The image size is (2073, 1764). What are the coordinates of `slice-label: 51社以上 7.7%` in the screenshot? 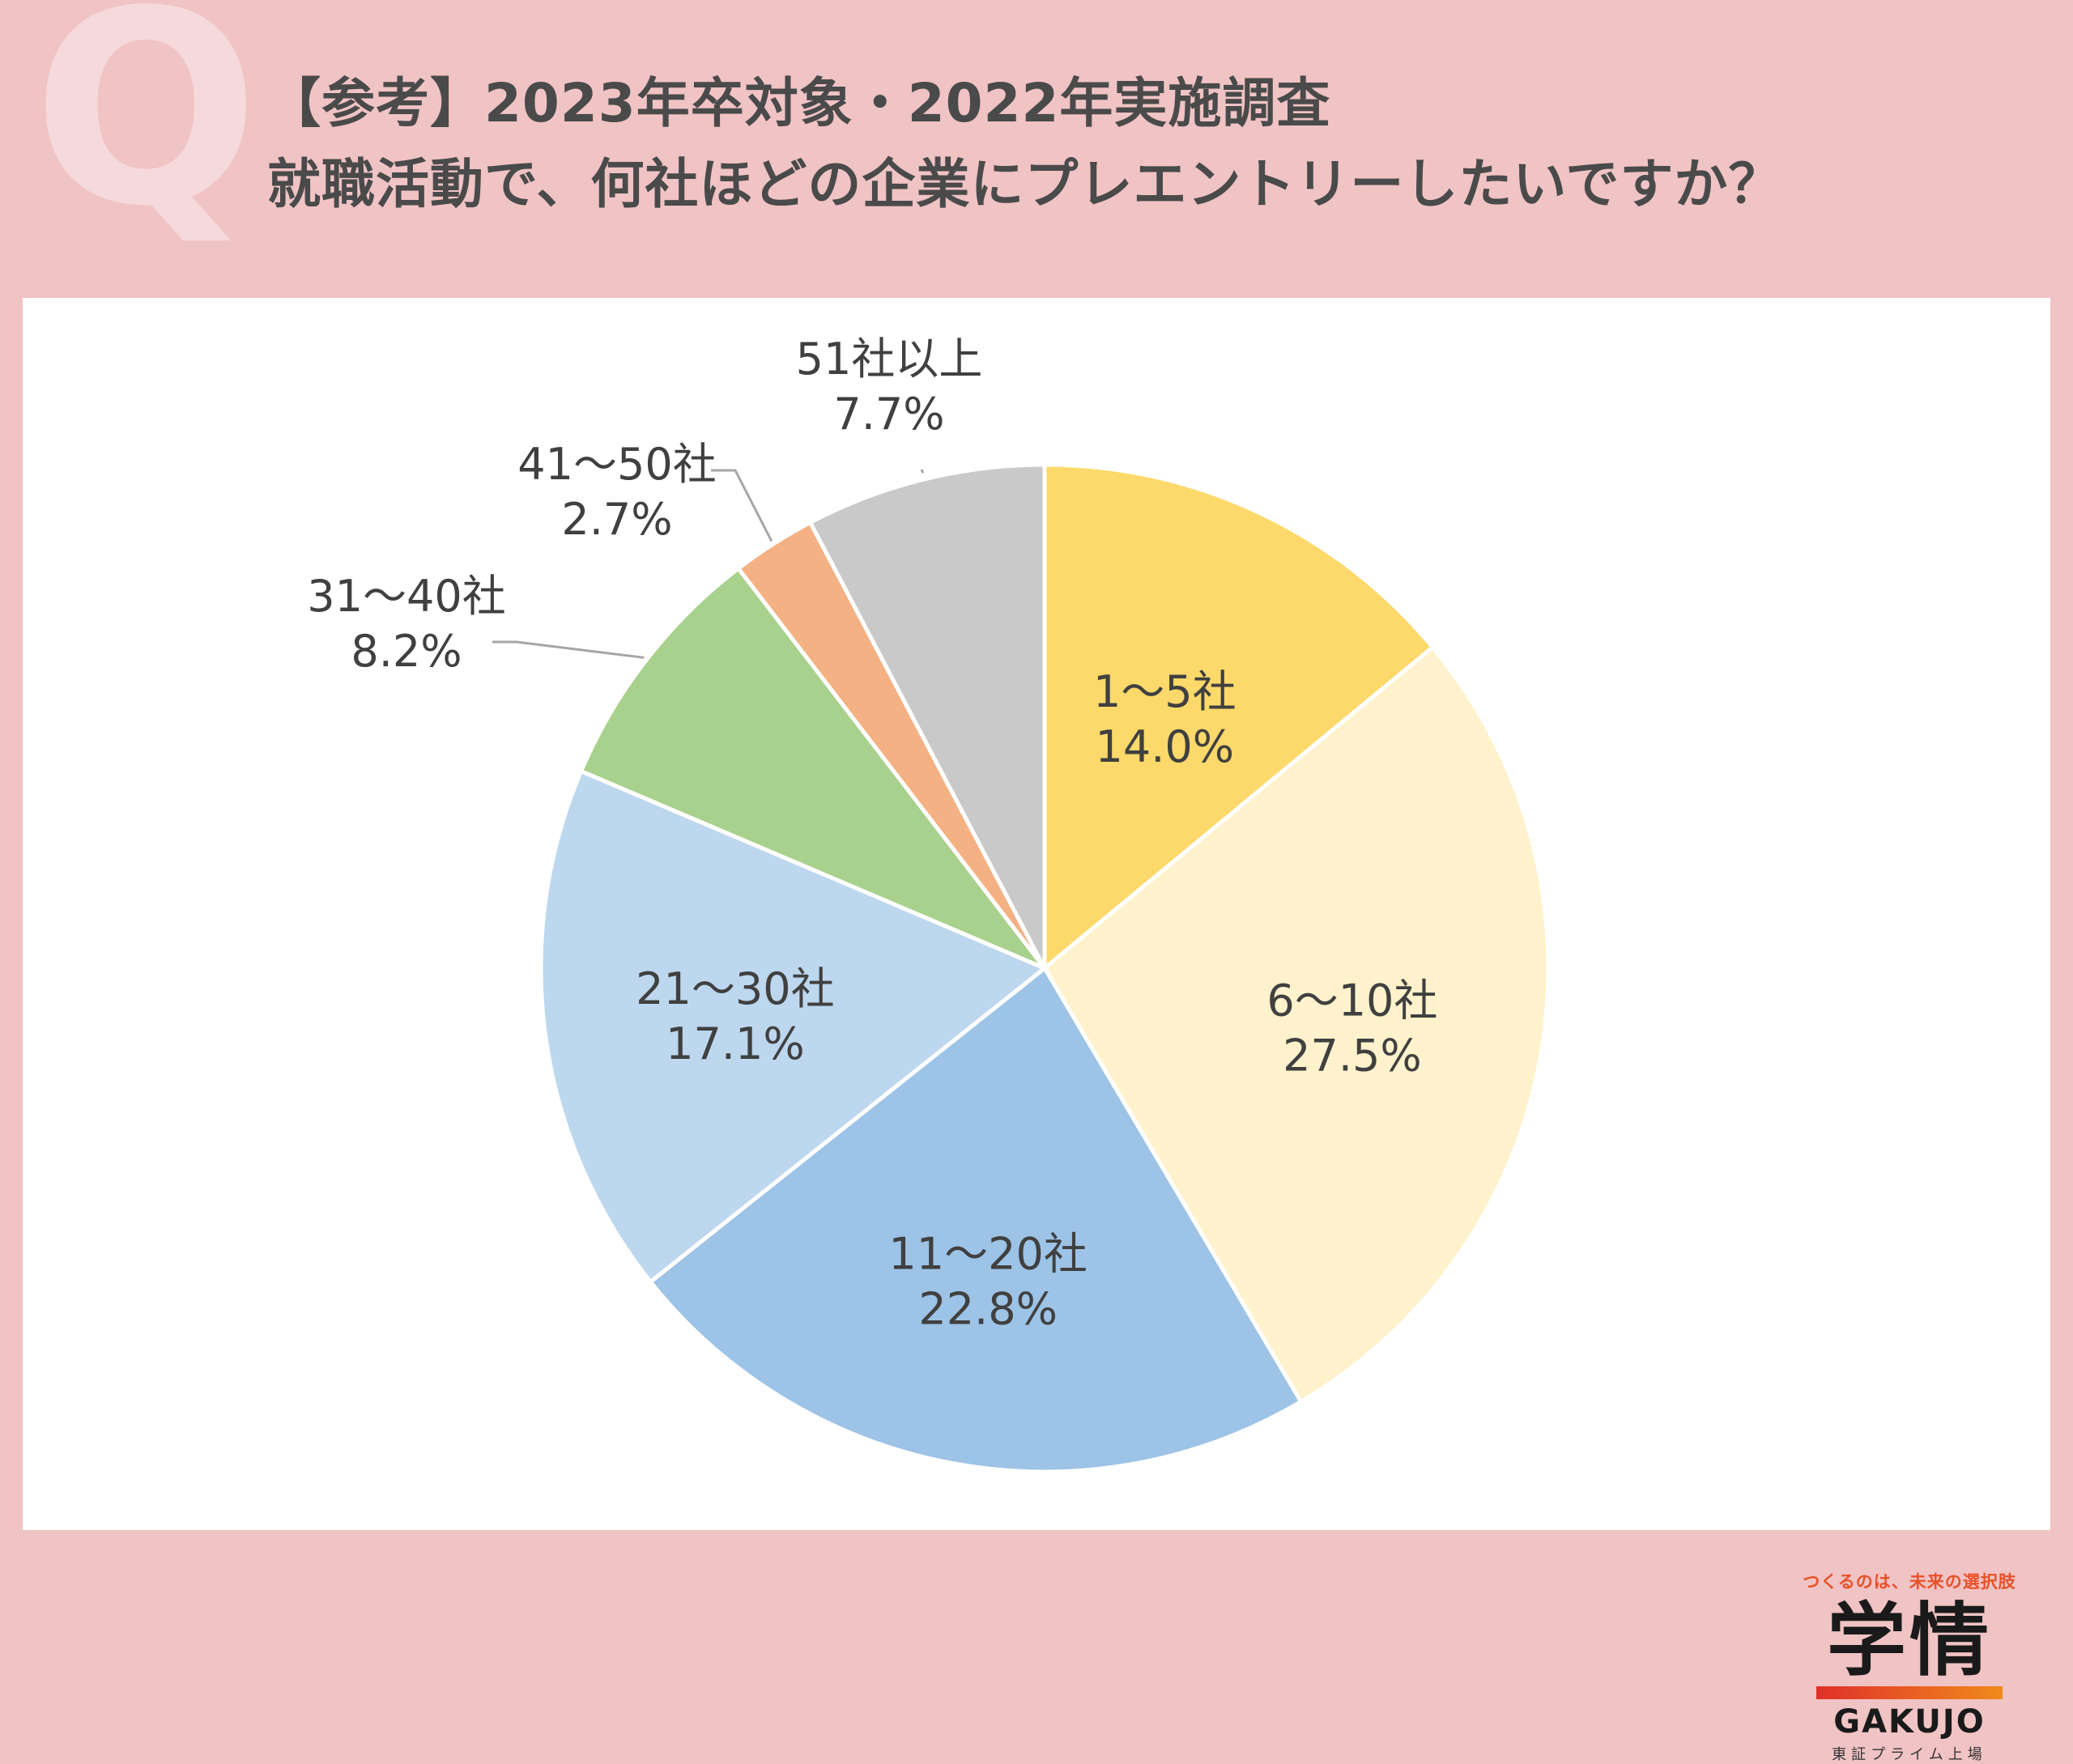 It's located at (890, 387).